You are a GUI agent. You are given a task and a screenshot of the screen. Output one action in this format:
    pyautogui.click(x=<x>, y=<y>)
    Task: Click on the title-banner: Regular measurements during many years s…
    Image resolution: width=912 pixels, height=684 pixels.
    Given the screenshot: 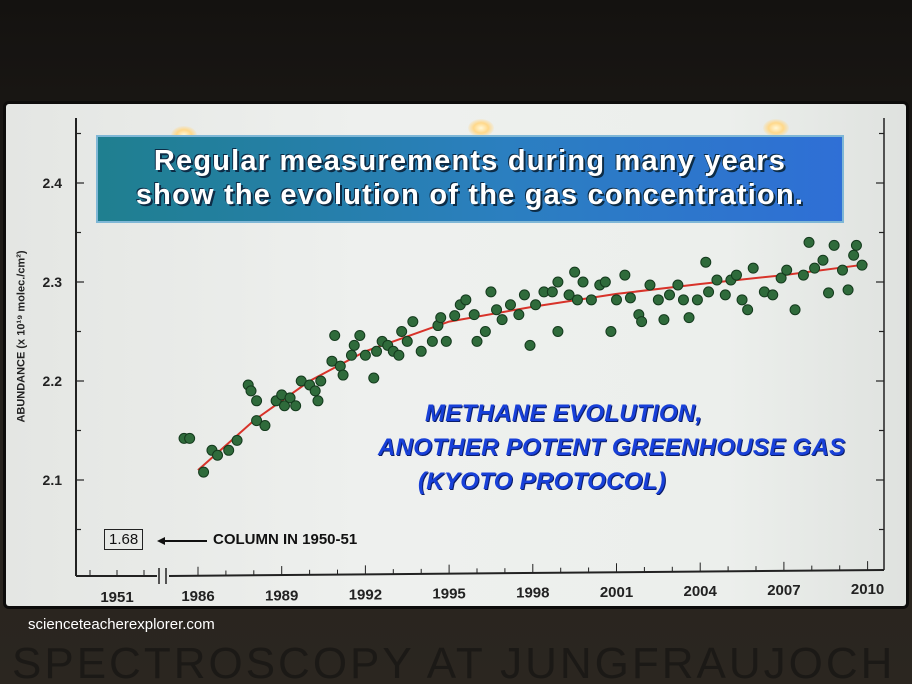 What is the action you would take?
    pyautogui.click(x=470, y=179)
    